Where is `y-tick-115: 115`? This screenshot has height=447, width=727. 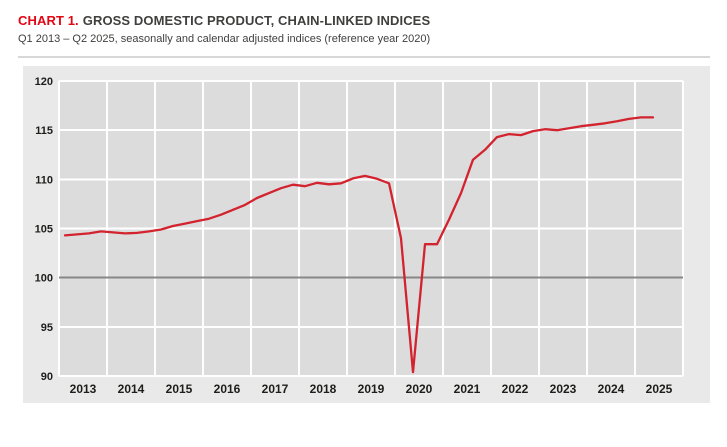 y-tick-115: 115 is located at coordinates (44, 131).